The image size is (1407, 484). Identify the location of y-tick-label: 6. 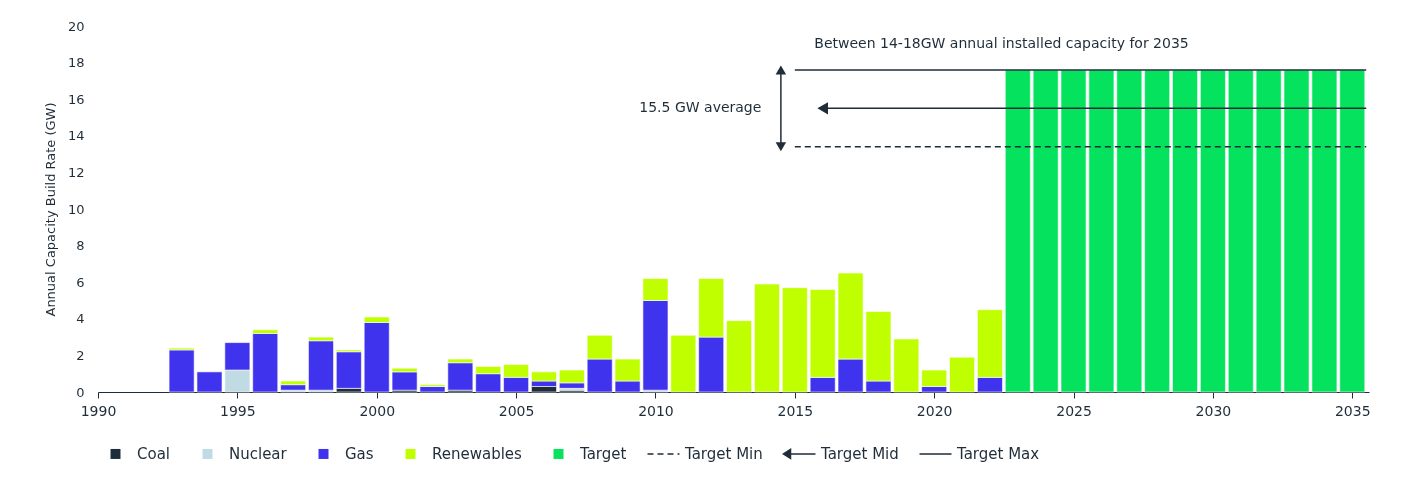
(80, 282).